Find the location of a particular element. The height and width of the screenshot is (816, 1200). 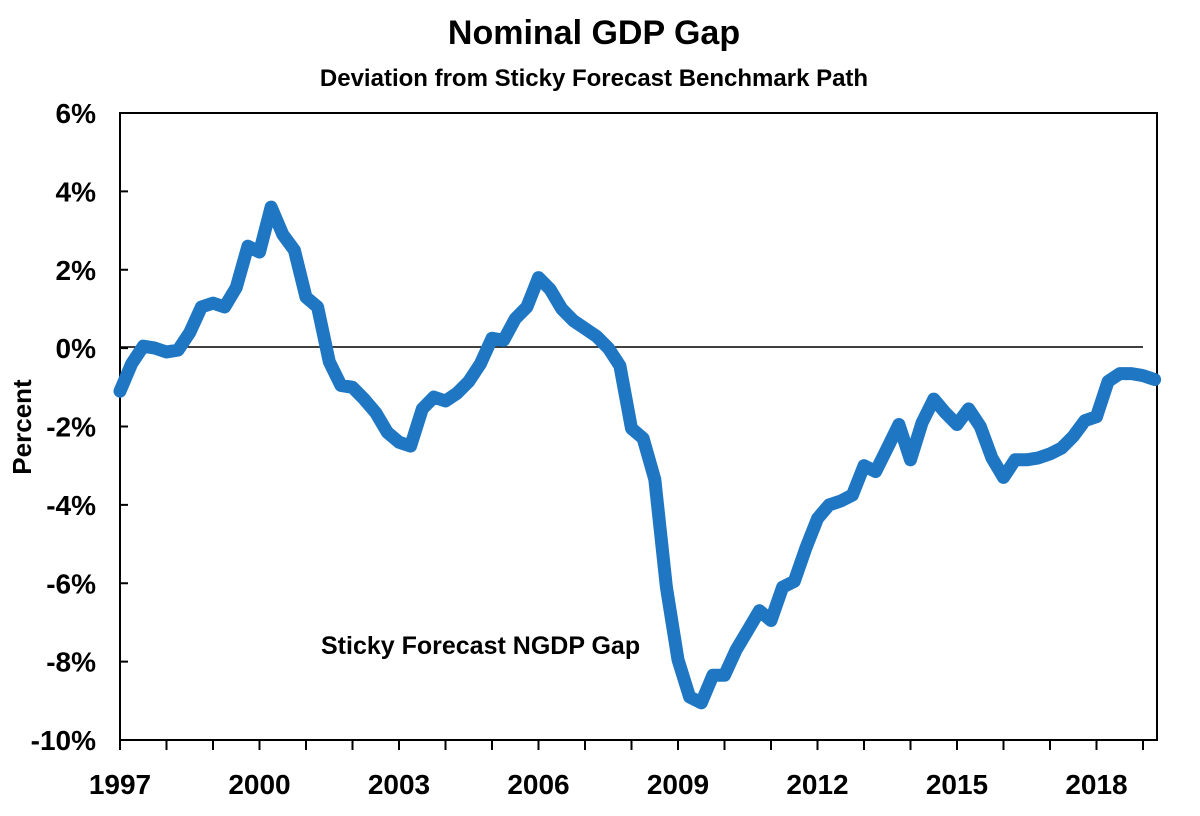

y-tick-label: -2% is located at coordinates (71, 427).